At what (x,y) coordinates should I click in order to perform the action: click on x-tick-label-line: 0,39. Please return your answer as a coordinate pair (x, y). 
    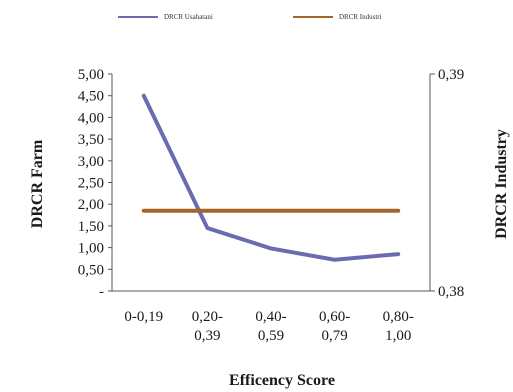
    Looking at the image, I should click on (207, 336).